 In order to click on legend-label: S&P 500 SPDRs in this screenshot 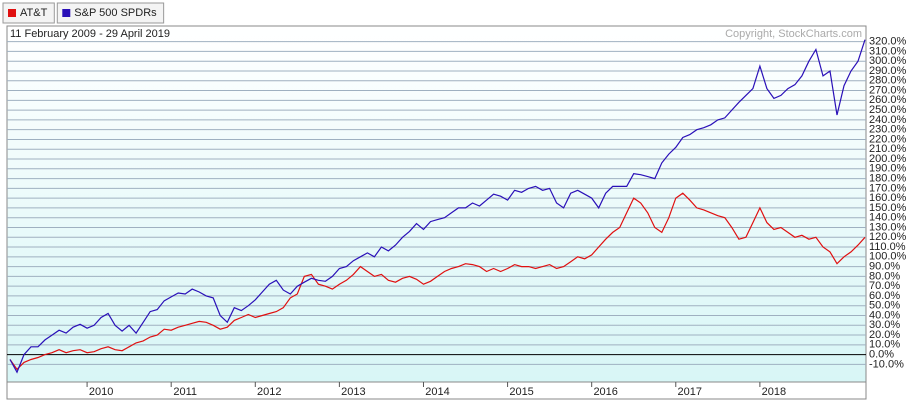, I will do `click(115, 13)`.